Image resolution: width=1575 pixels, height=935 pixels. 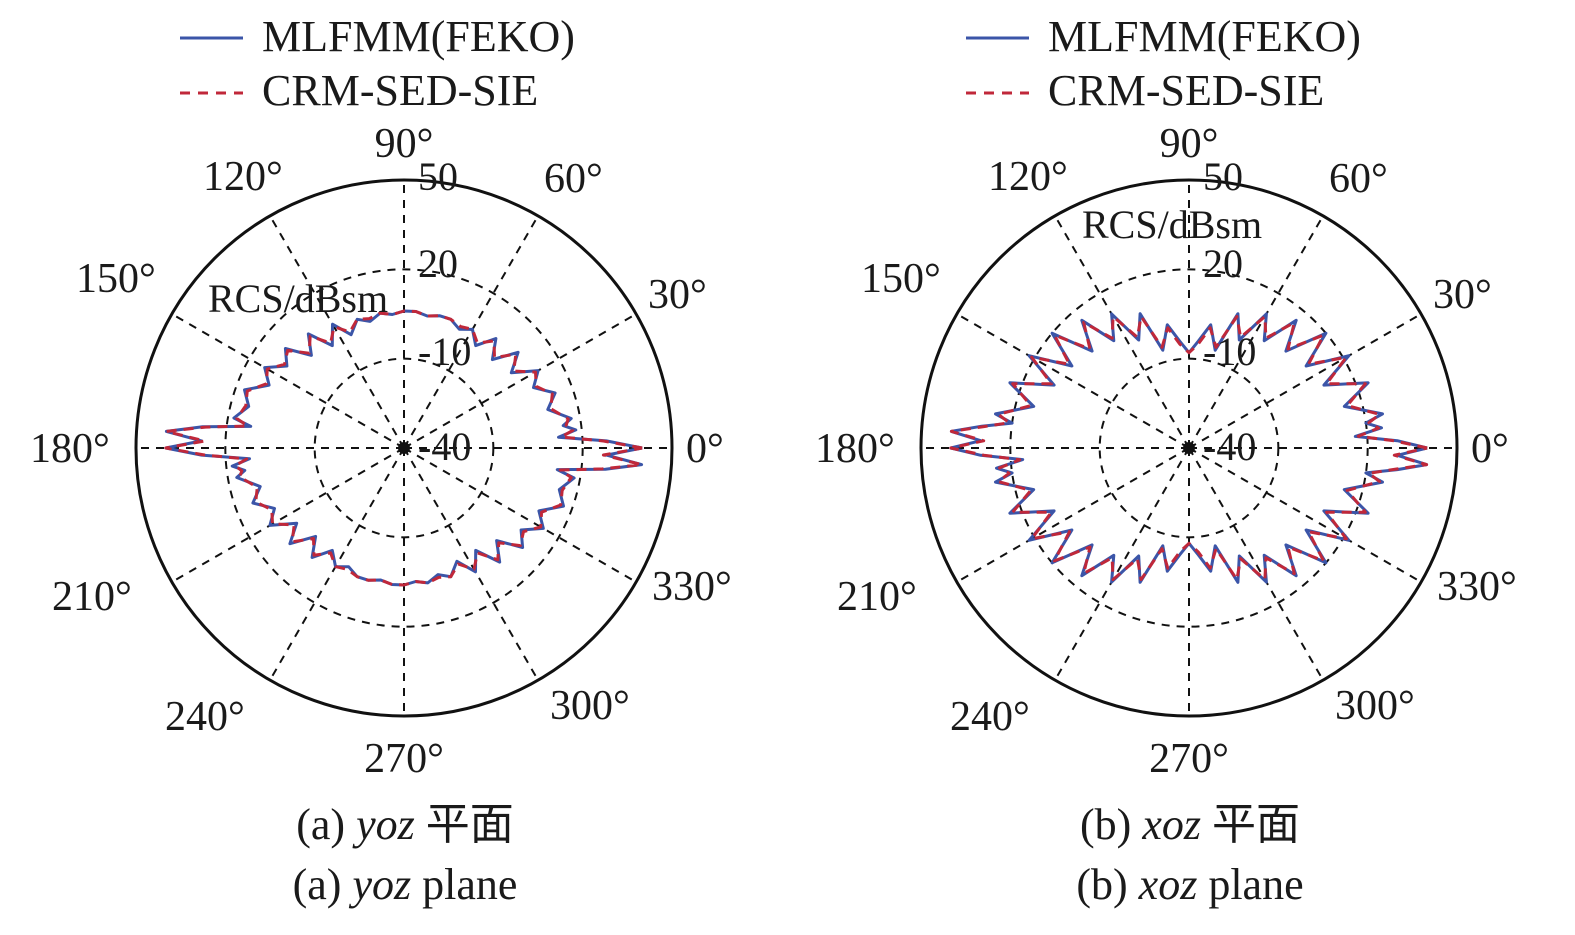 What do you see at coordinates (404, 759) in the screenshot?
I see `angle-tick-a-270: 270°` at bounding box center [404, 759].